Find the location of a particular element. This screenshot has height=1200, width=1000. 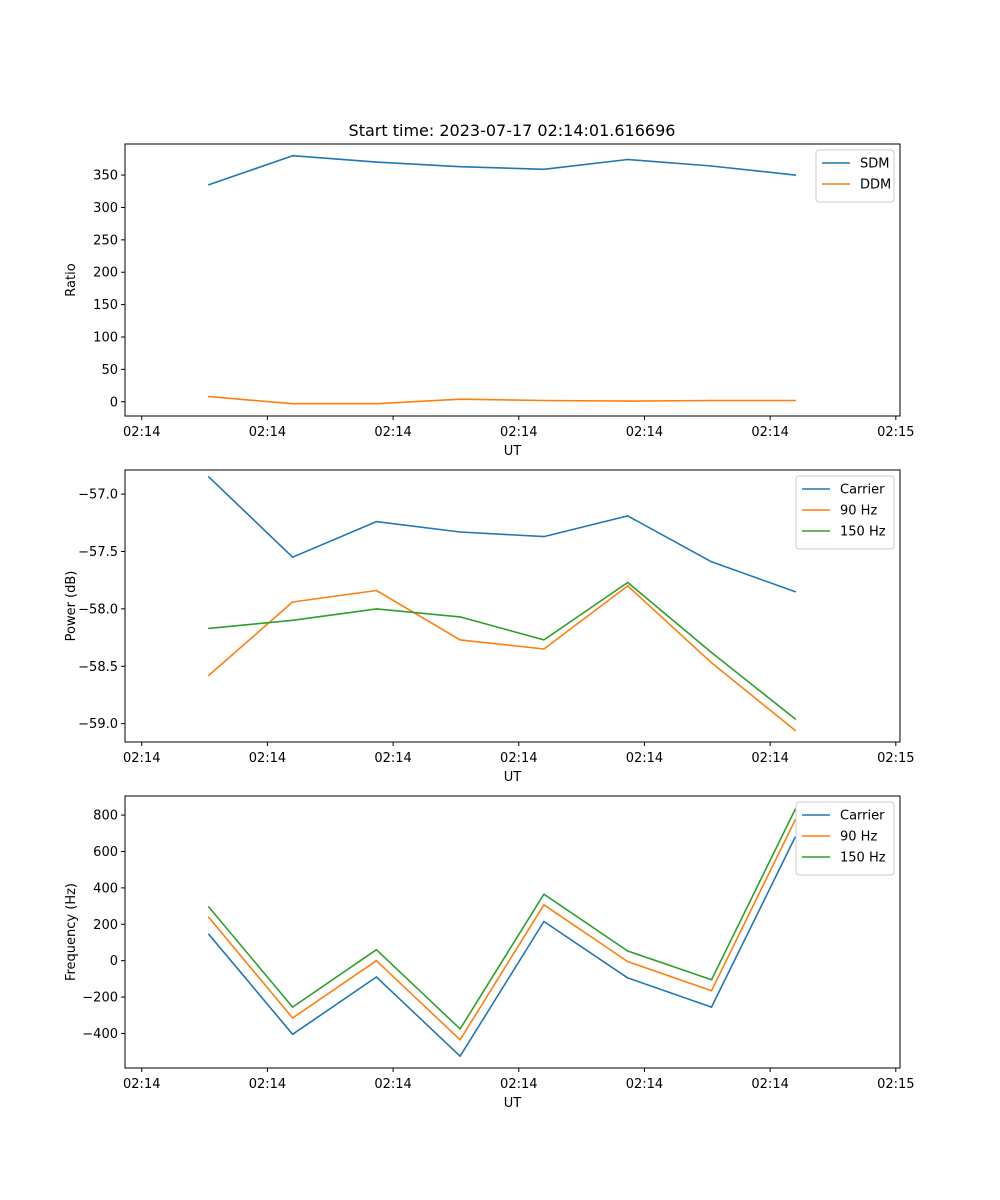

series-ddm is located at coordinates (502, 400).